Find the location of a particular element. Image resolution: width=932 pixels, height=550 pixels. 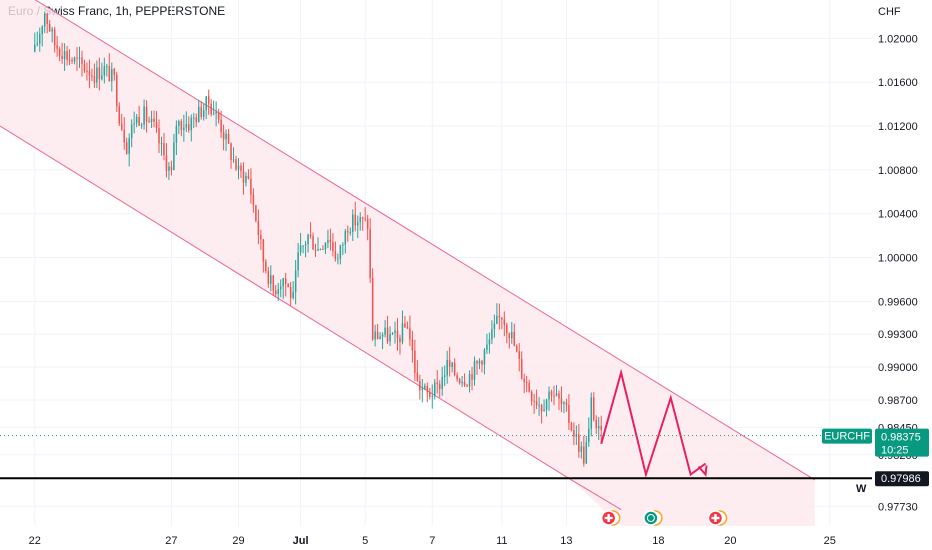

time-axis: 22 27 29 Jul 5 7 11 13 18 20 25 is located at coordinates (432, 541).